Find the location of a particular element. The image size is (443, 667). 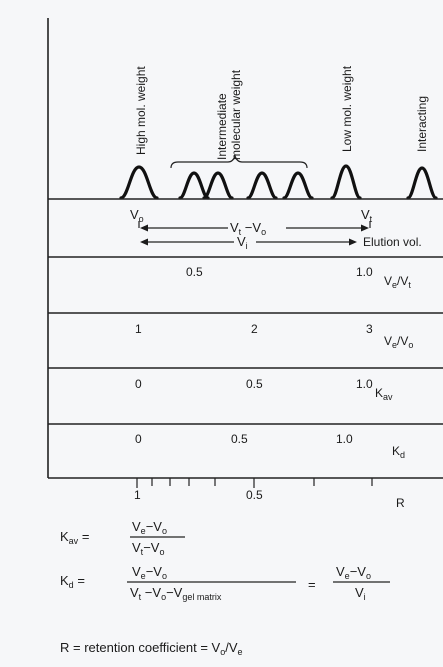

scale-kd-tick-1.0: 1.0 is located at coordinates (344, 439).